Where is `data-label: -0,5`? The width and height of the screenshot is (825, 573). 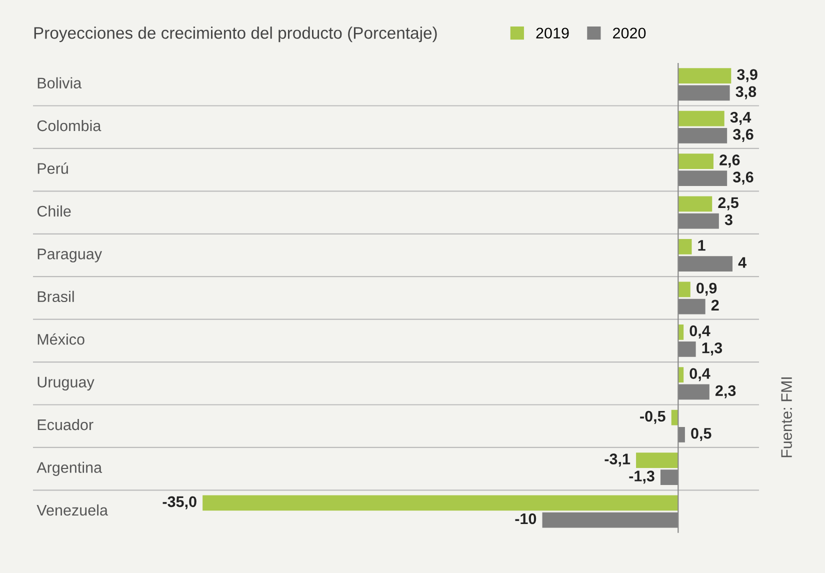
data-label: -0,5 is located at coordinates (653, 417).